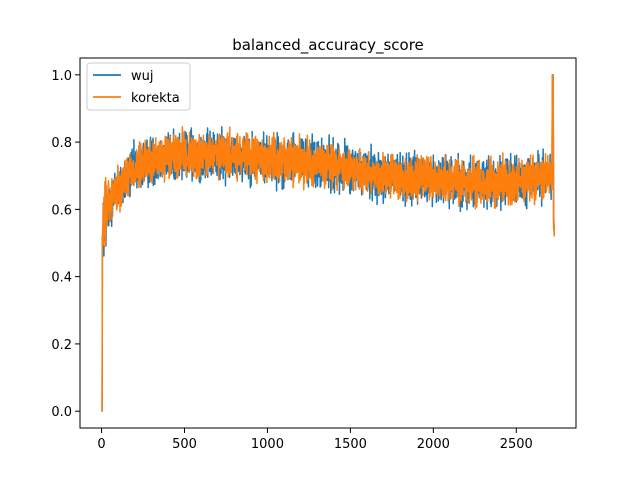 The image size is (640, 480). What do you see at coordinates (433, 444) in the screenshot?
I see `x-tick-label: 2000` at bounding box center [433, 444].